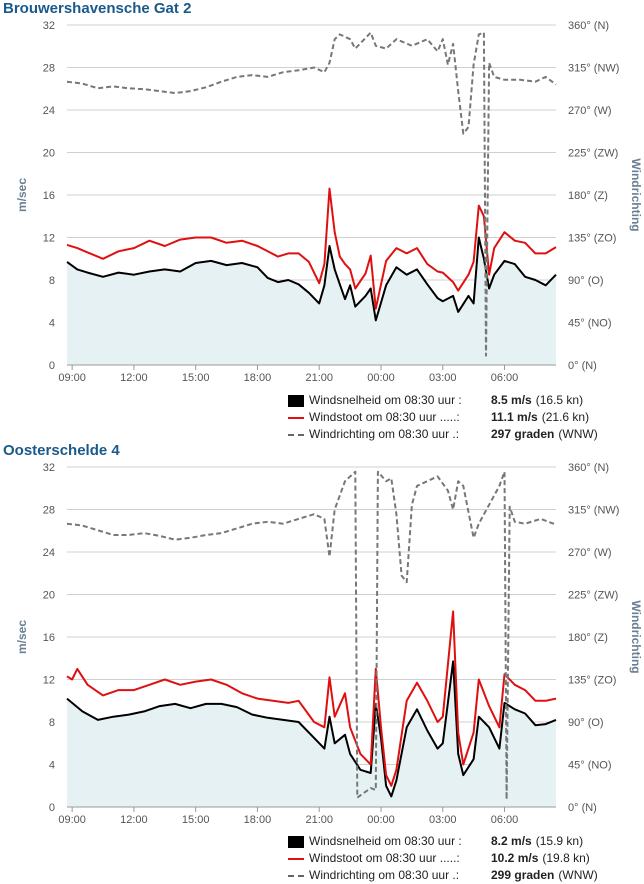  What do you see at coordinates (503, 858) in the screenshot?
I see `legend-gust-value: 10.2` at bounding box center [503, 858].